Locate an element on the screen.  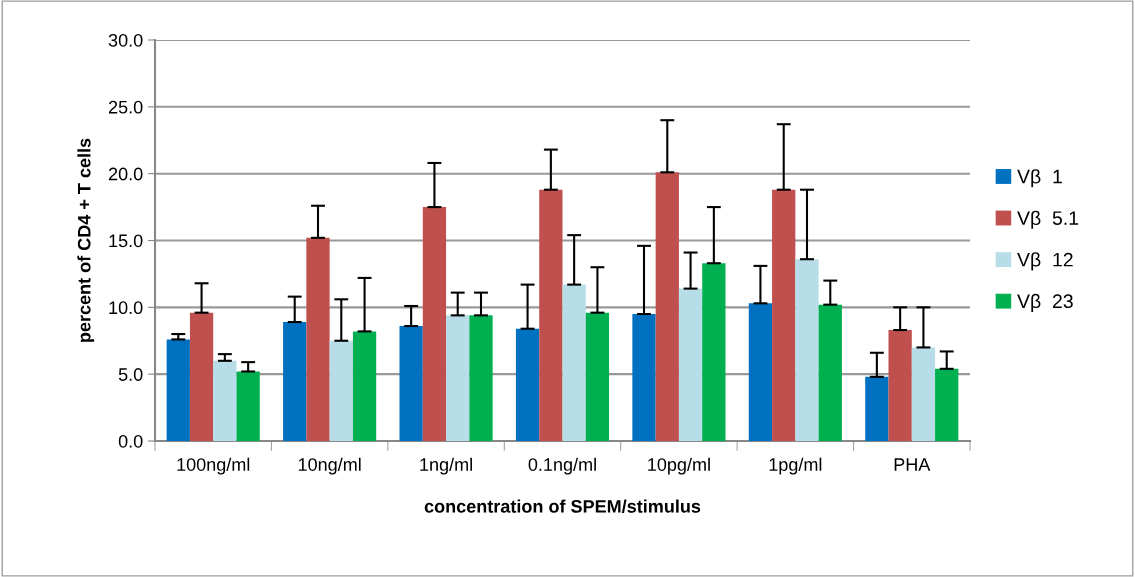
legend-label: Vβ 23 is located at coordinates (1045, 302).